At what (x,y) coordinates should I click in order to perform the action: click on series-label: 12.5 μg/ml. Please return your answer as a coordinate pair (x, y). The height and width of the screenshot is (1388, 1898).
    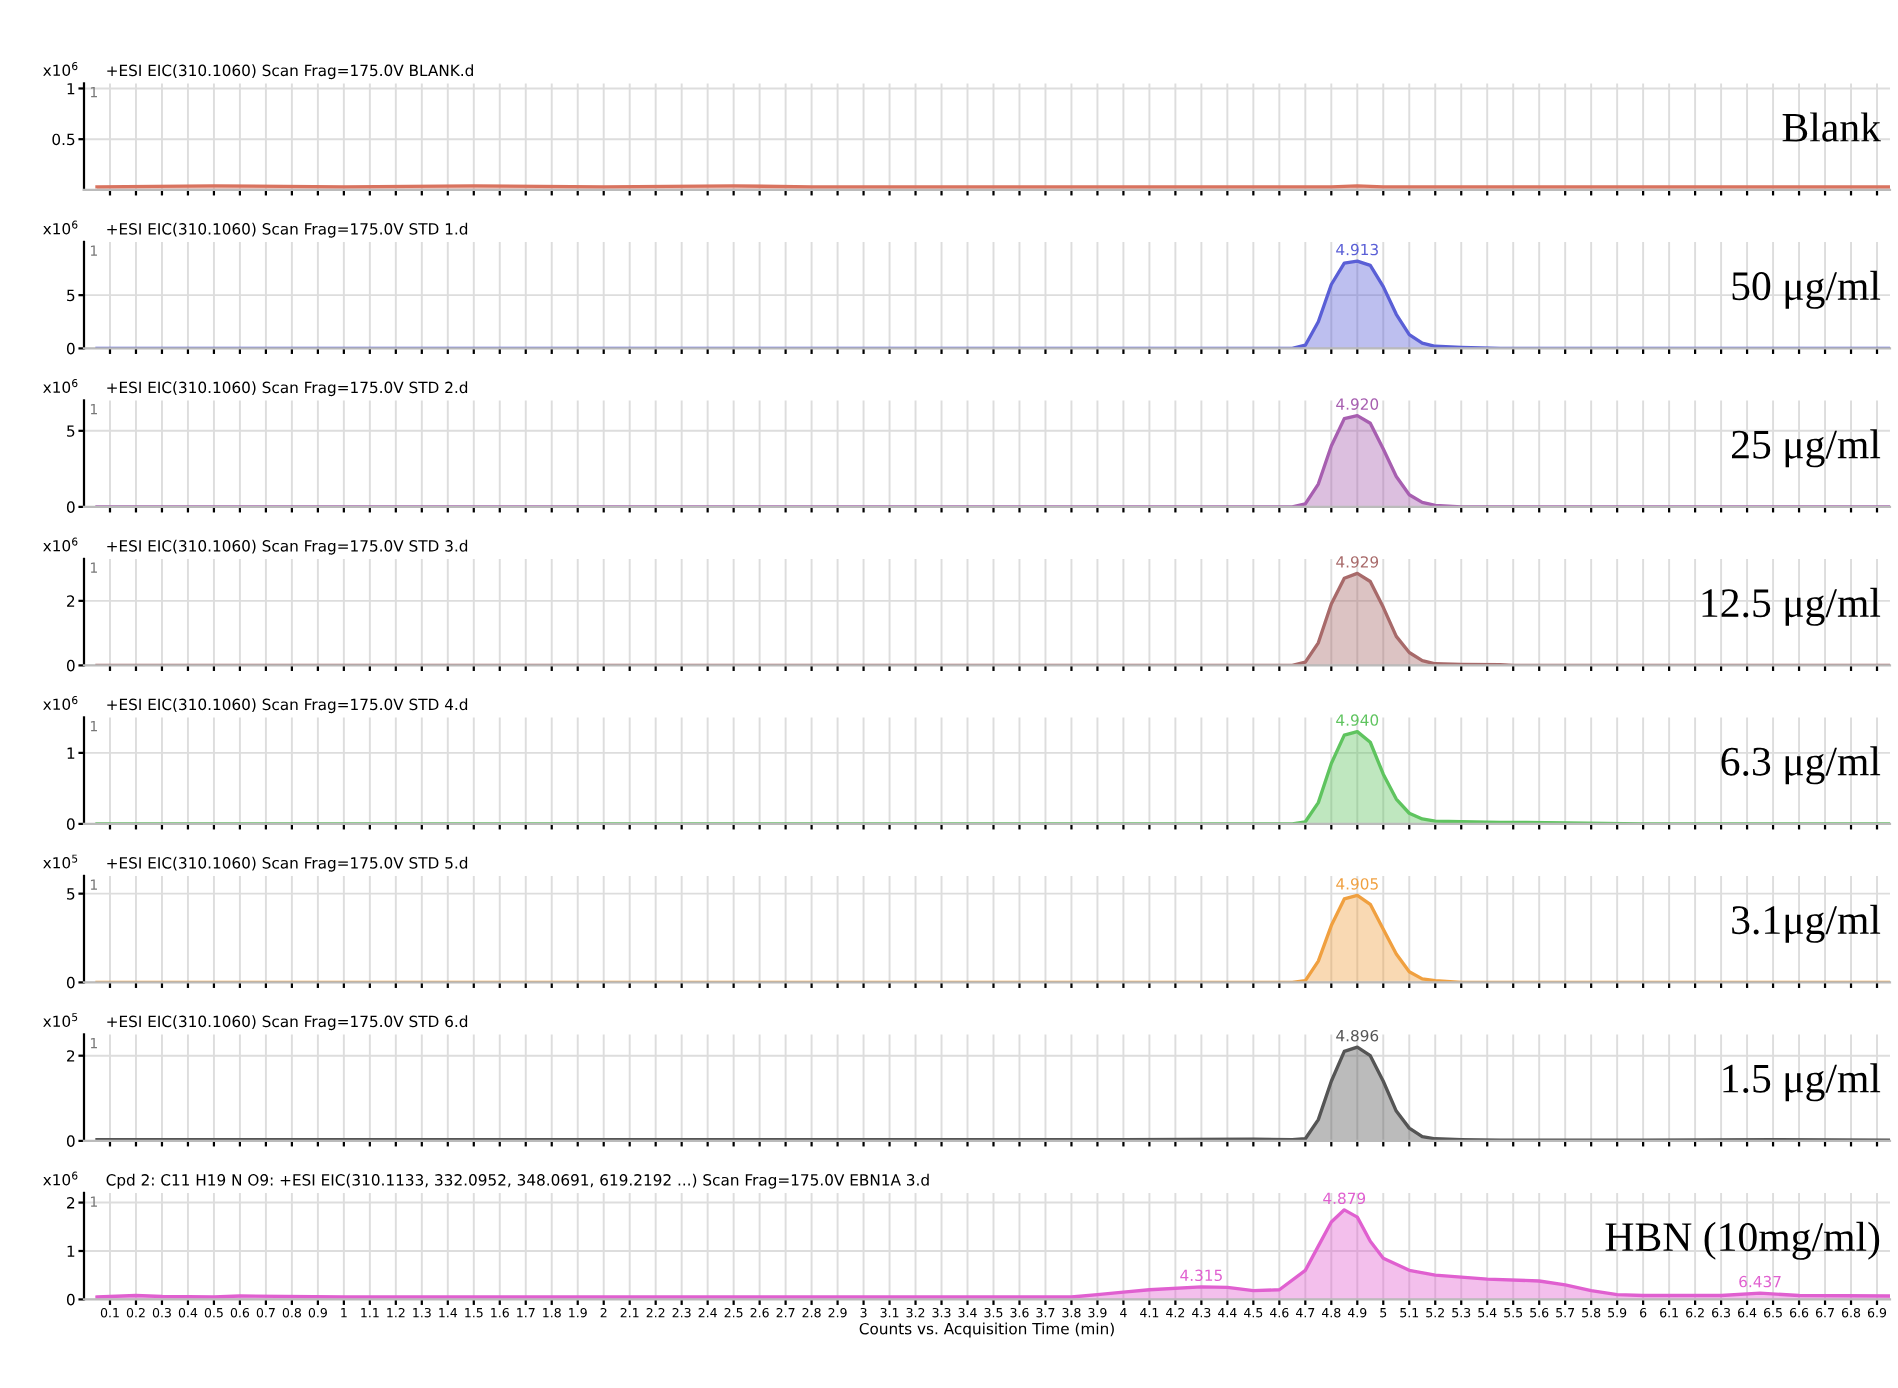
    Looking at the image, I should click on (1791, 606).